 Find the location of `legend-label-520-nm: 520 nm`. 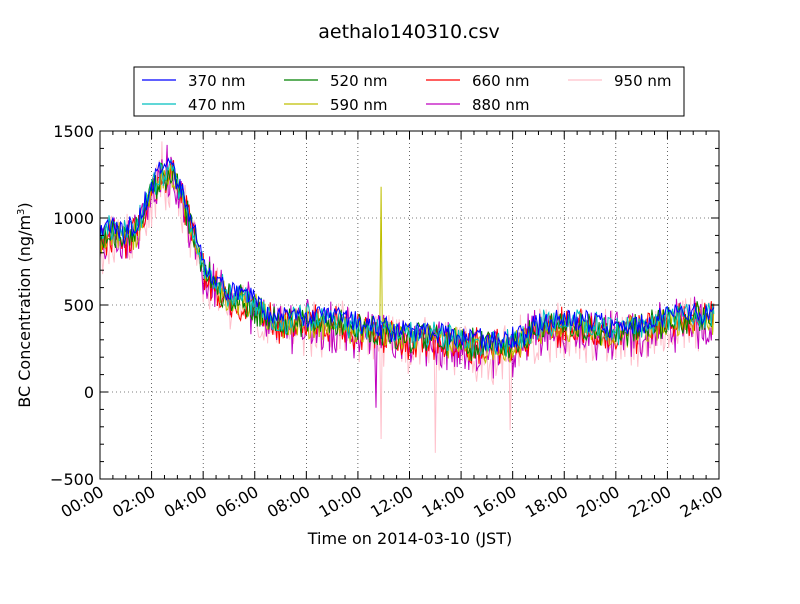

legend-label-520-nm: 520 nm is located at coordinates (359, 81).